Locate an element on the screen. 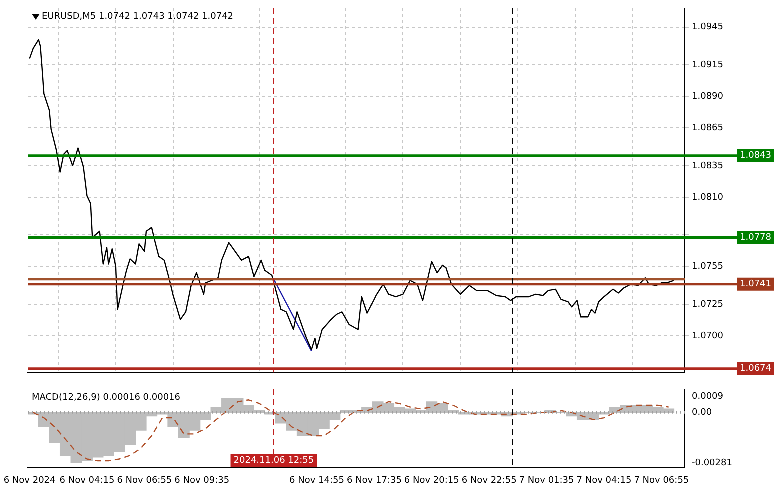 Image resolution: width=781 pixels, height=489 pixels. y-tick-label: 0.0009 is located at coordinates (708, 397).